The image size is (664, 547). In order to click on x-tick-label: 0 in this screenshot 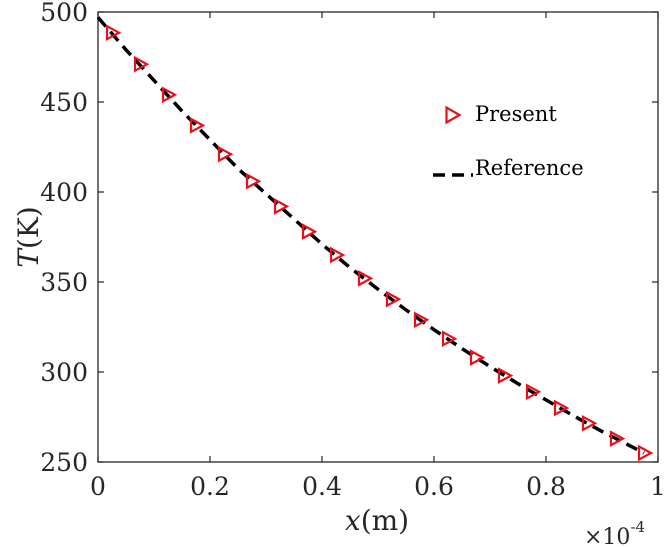, I will do `click(98, 486)`.